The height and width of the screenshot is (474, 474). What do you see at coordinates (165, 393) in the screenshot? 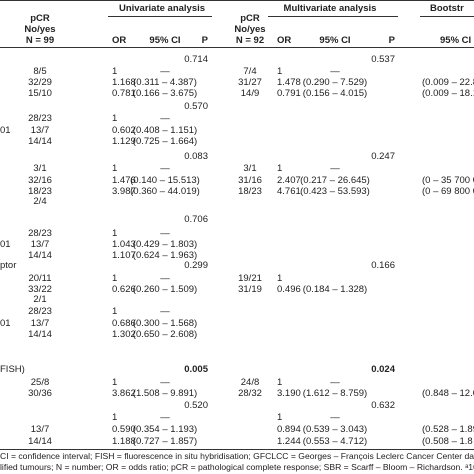
I see `cell: (1.508 – 9.891)` at bounding box center [165, 393].